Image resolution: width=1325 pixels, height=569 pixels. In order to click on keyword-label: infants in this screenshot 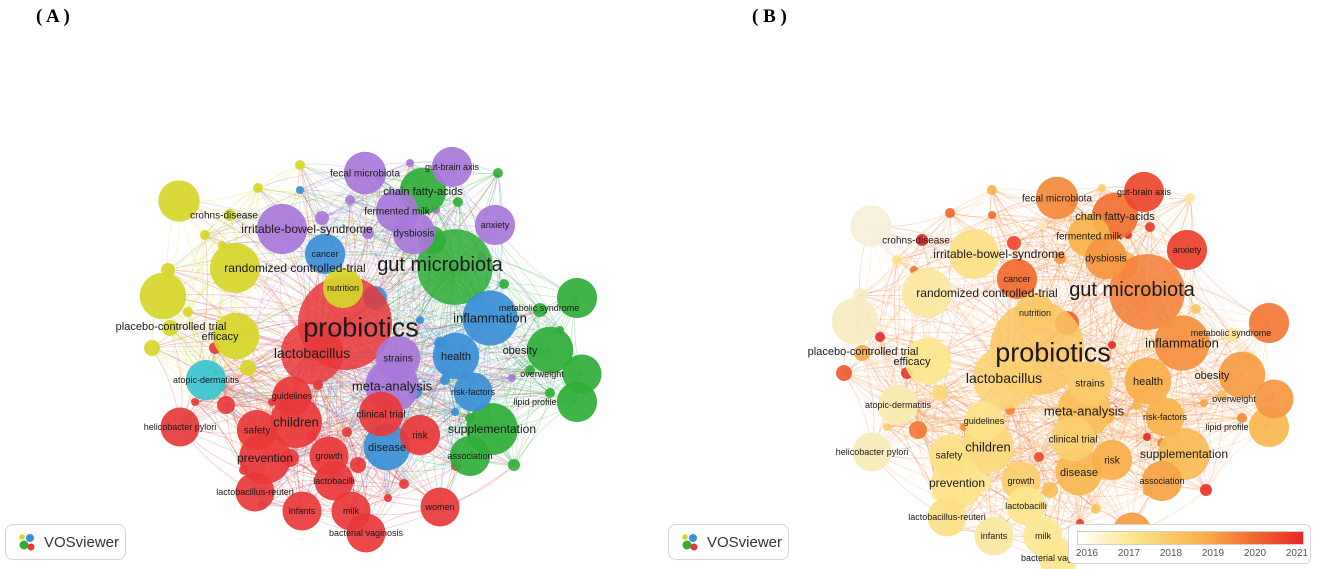, I will do `click(302, 511)`.